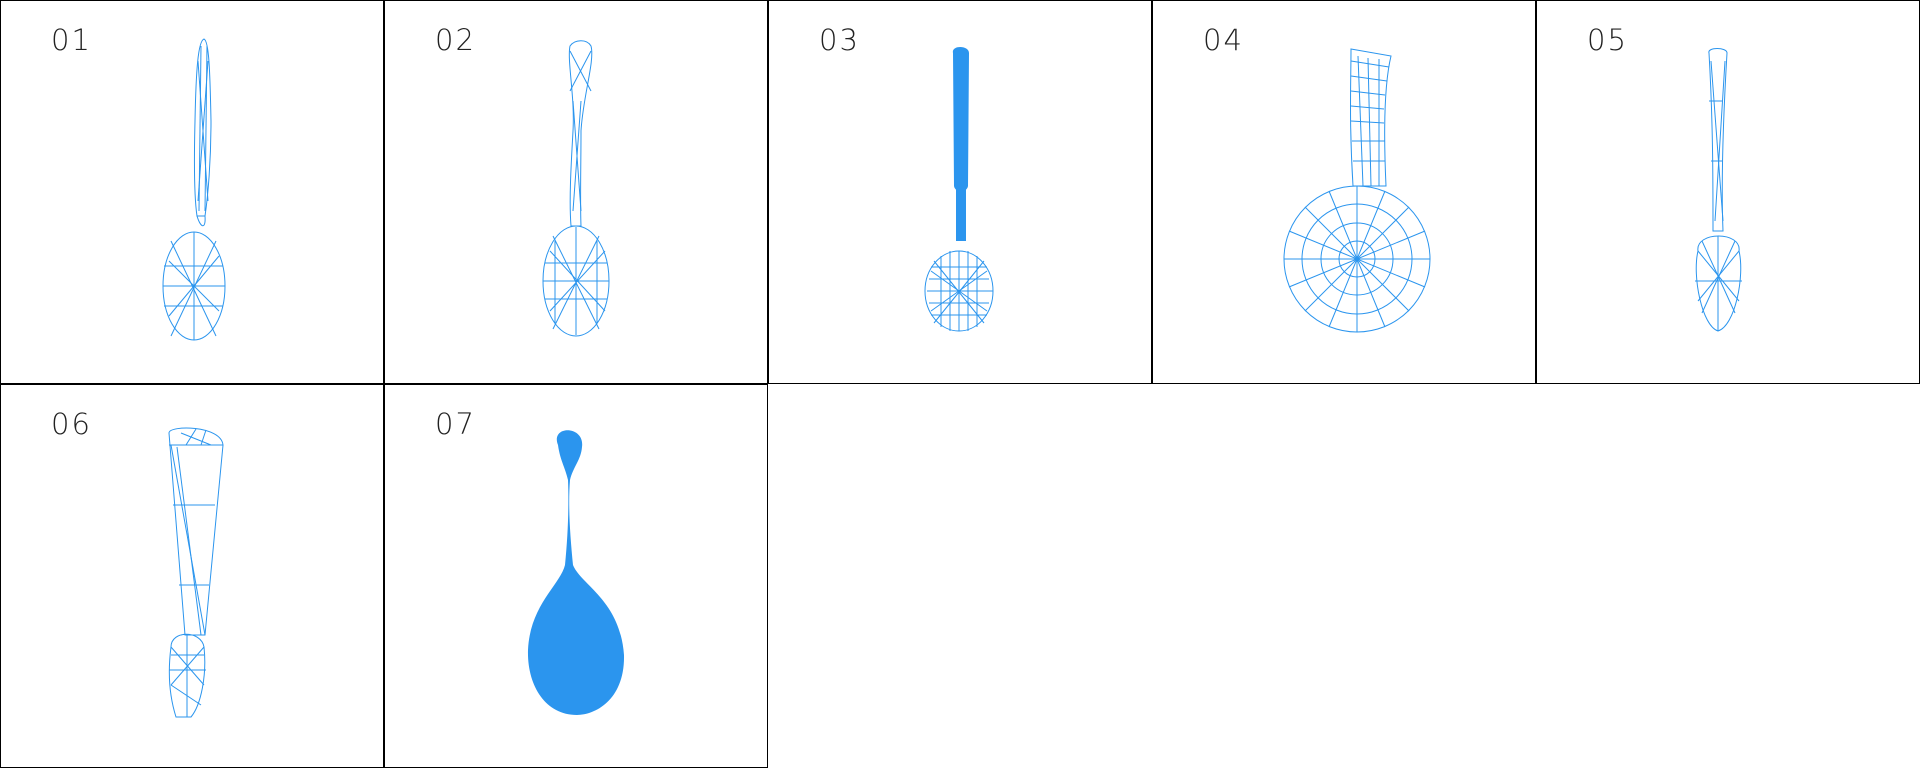  I want to click on tile-label: 02, so click(455, 40).